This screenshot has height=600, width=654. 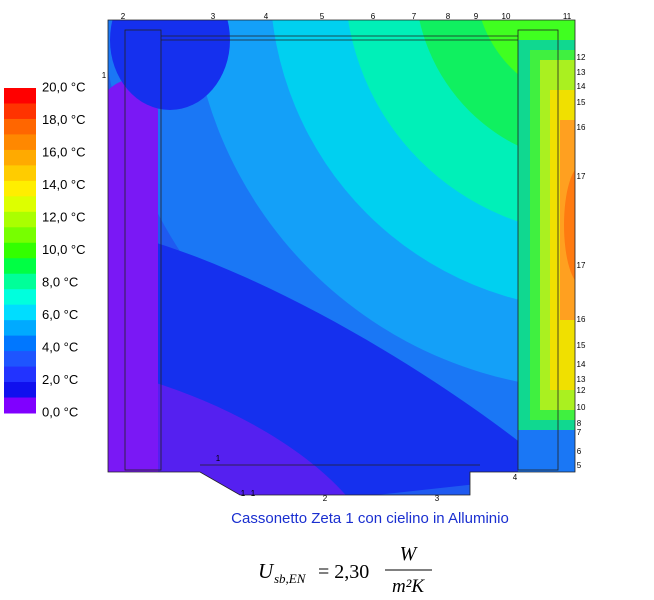 I want to click on formula-value: = 2,30, so click(x=343, y=572).